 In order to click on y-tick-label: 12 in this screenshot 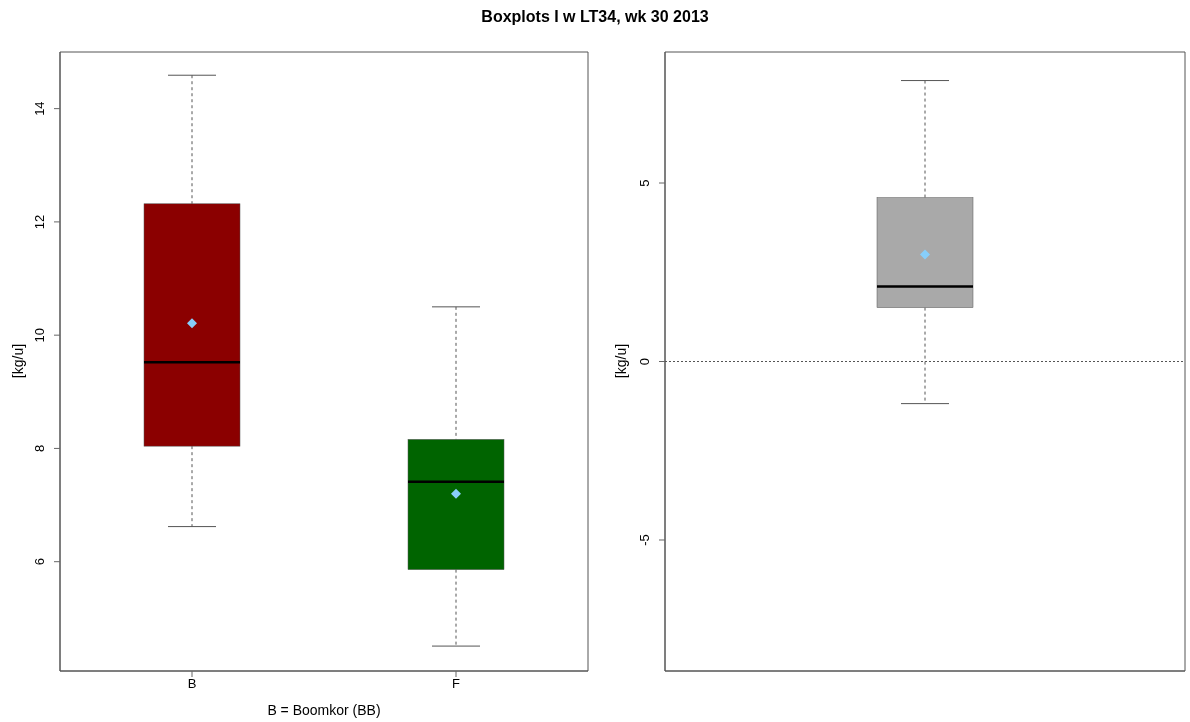, I will do `click(39, 222)`.